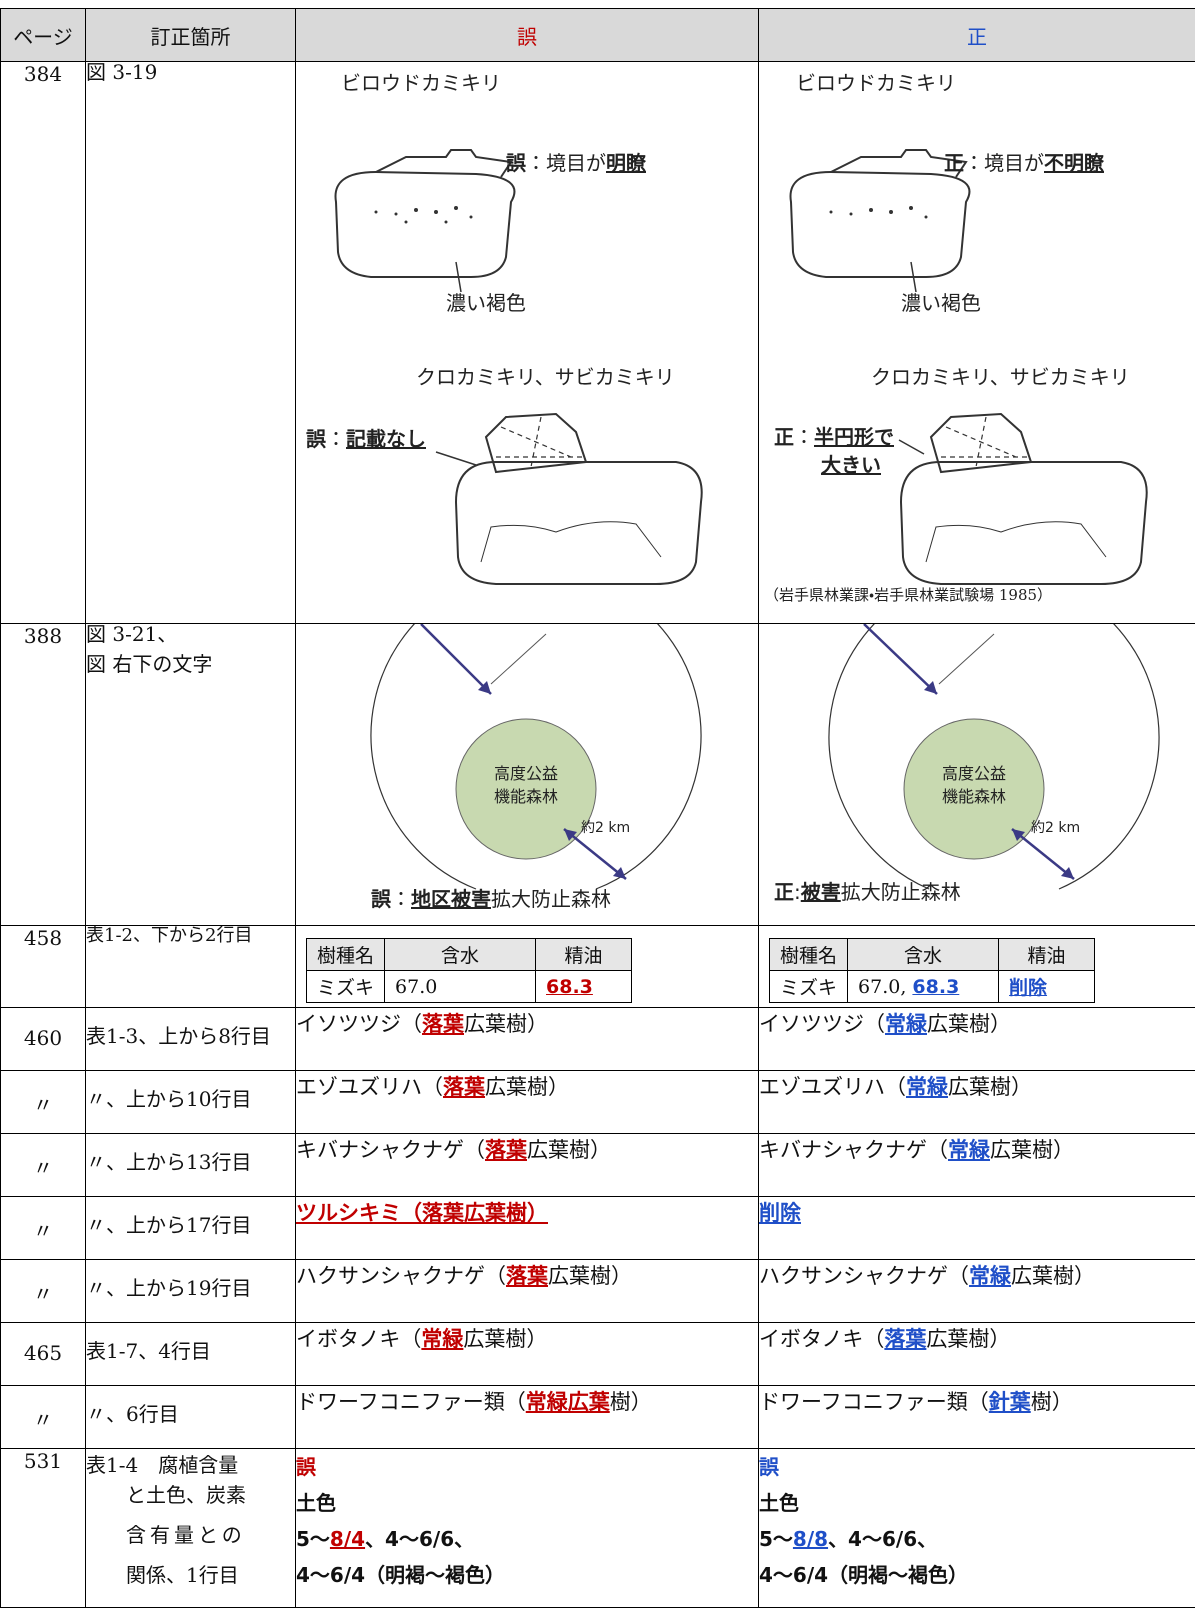 The image size is (1195, 1608). Describe the element at coordinates (882, 1539) in the screenshot. I see `text: 、4〜6/6、` at that location.